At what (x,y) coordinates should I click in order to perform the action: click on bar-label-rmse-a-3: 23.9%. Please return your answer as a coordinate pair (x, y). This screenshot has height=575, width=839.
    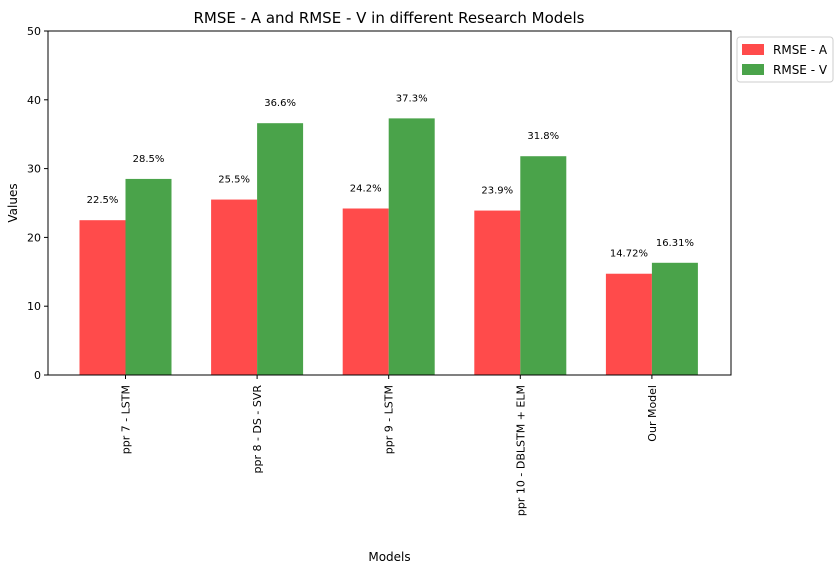
    Looking at the image, I should click on (497, 191).